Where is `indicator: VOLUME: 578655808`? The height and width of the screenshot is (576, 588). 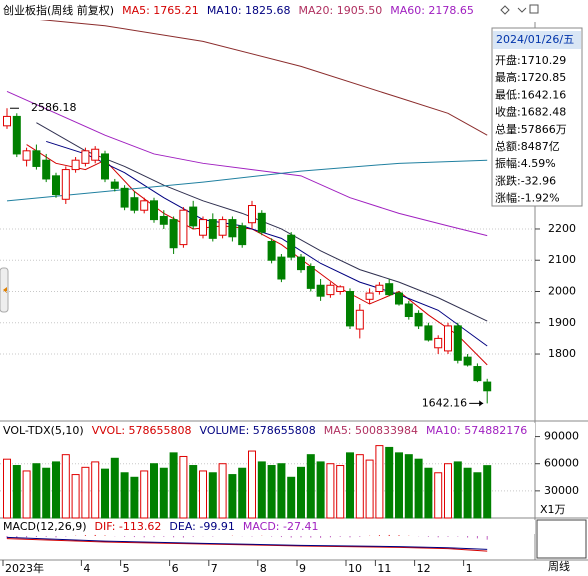
indicator: VOLUME: 578655808 is located at coordinates (258, 430).